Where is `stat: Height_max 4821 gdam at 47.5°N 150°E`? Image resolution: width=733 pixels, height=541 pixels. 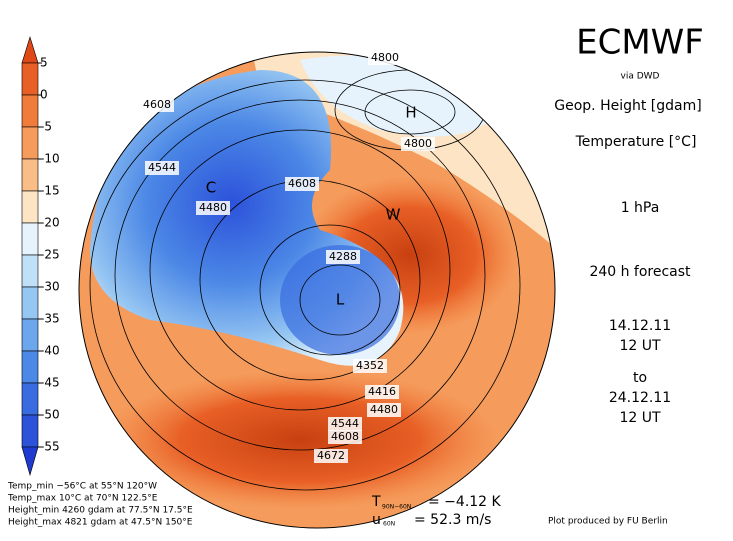
stat: Height_max 4821 gdam at 47.5°N 150°E is located at coordinates (100, 523).